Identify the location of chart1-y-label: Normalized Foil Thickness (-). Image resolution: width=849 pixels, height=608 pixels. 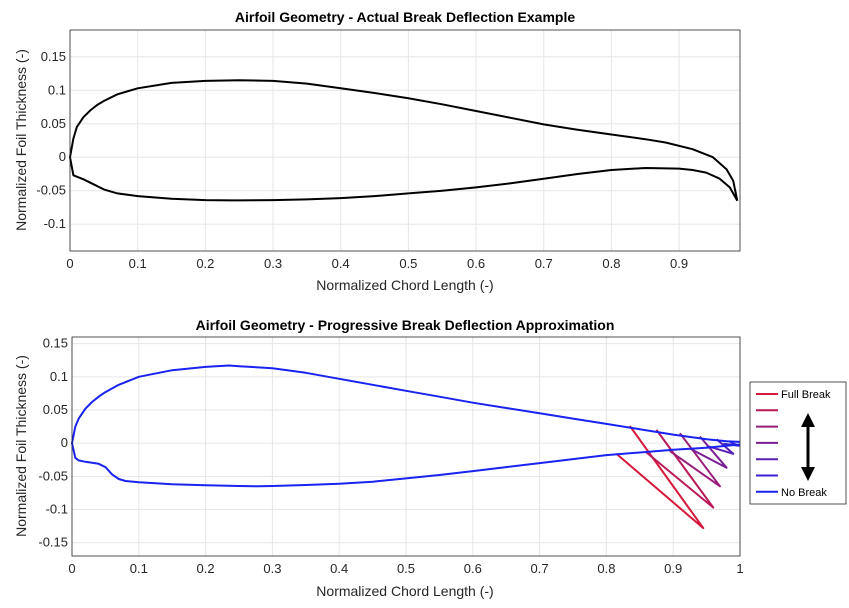
(21, 140).